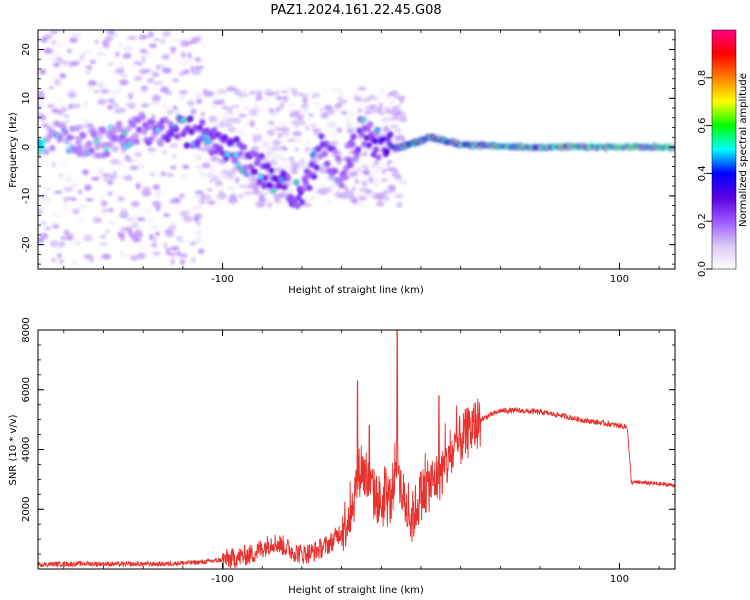 Image resolution: width=750 pixels, height=600 pixels. What do you see at coordinates (743, 150) in the screenshot?
I see `colorbar-label: Normalized spectral amplitude` at bounding box center [743, 150].